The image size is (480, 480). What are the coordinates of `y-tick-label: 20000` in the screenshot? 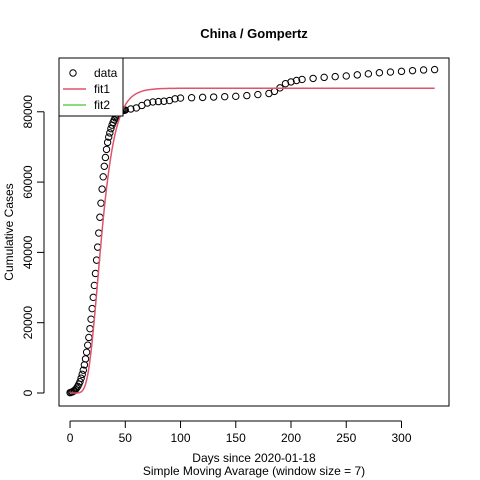 It's located at (28, 323).